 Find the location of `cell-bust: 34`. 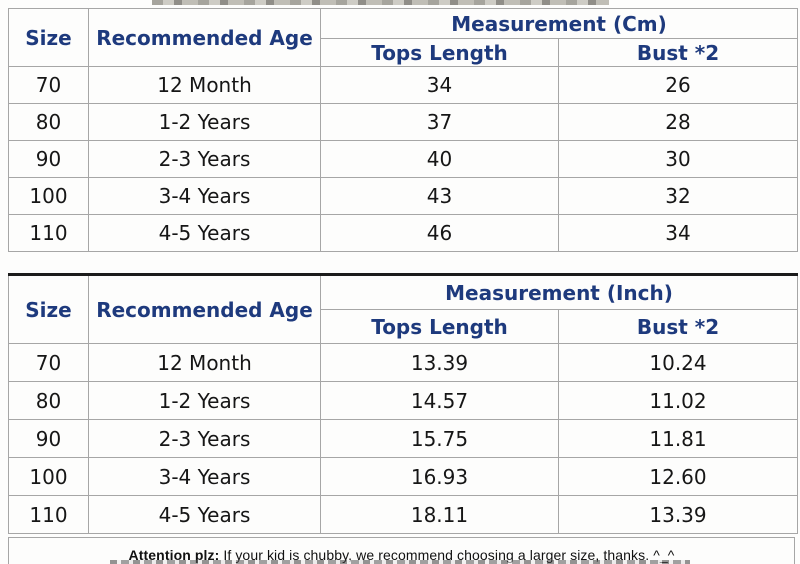

cell-bust: 34 is located at coordinates (678, 233).